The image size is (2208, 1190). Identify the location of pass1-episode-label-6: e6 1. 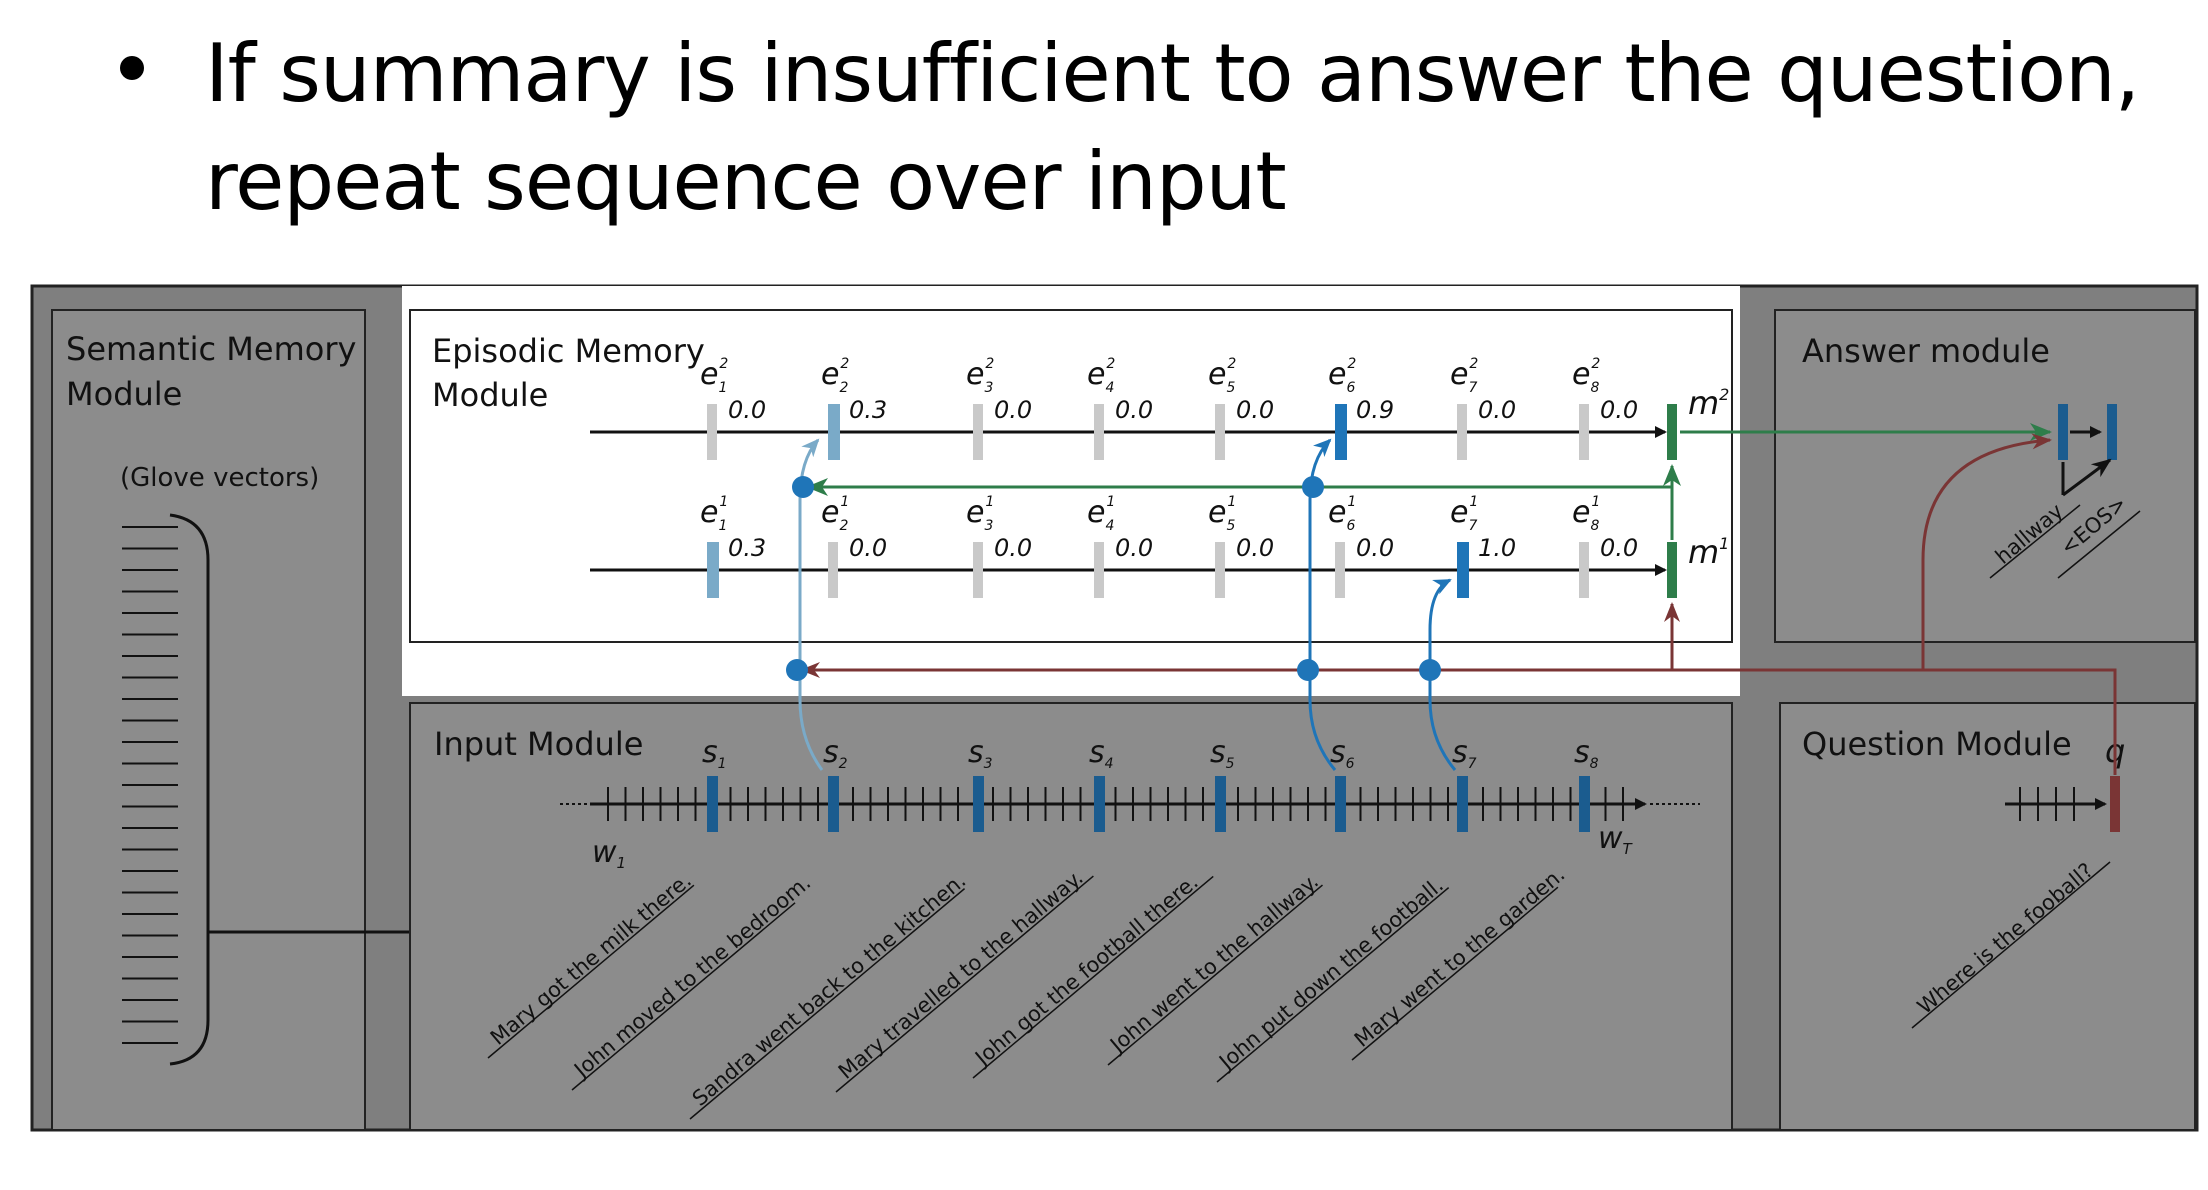
(1342, 514).